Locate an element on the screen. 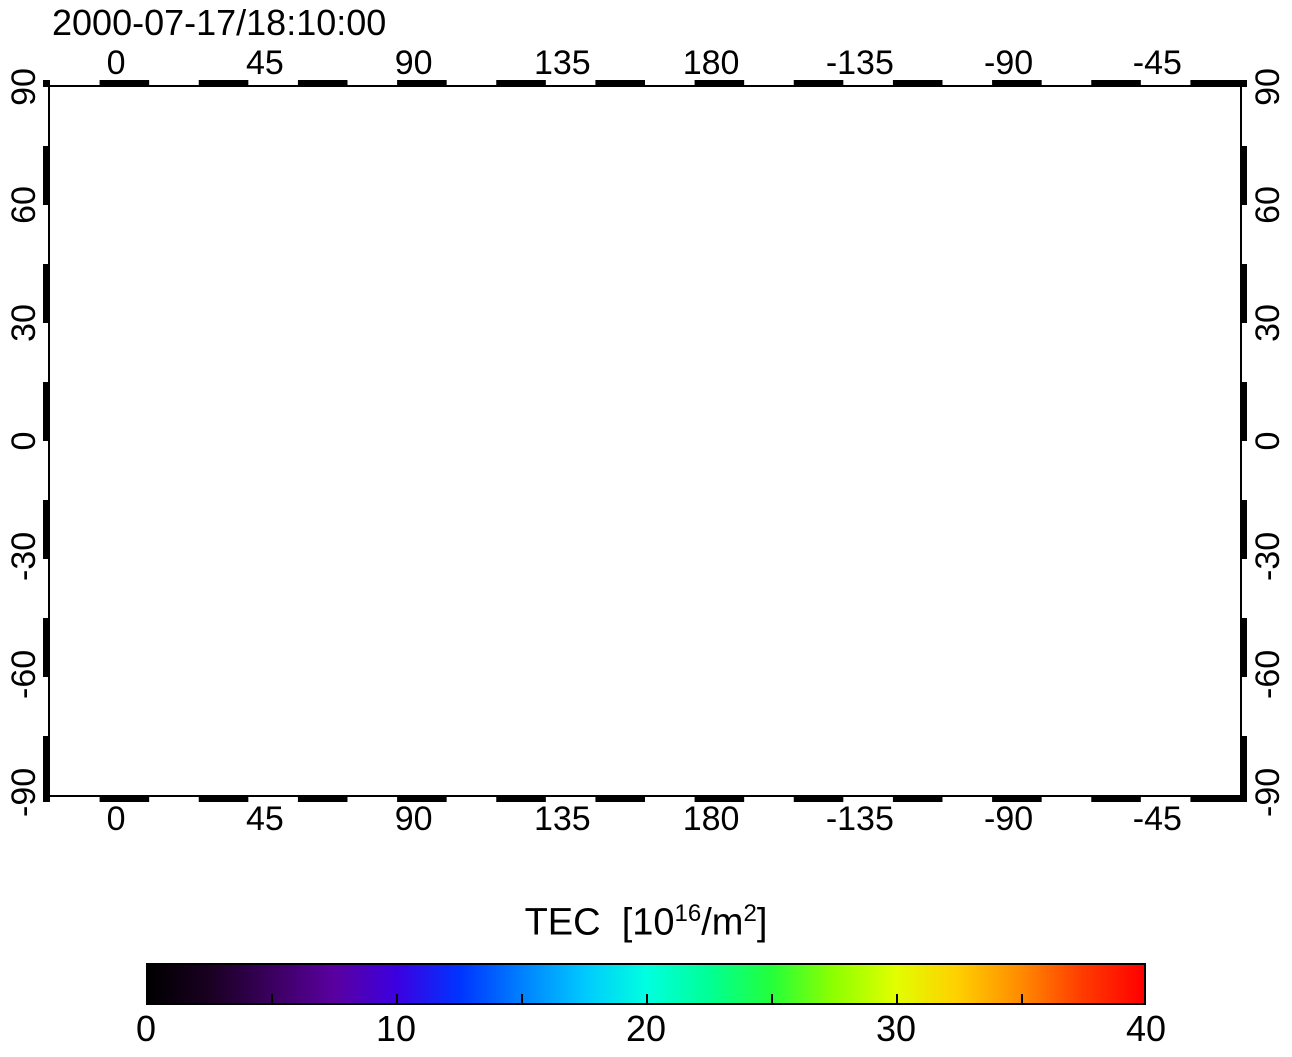 This screenshot has width=1292, height=1057. colorbar-tick-label: 20 is located at coordinates (646, 1028).